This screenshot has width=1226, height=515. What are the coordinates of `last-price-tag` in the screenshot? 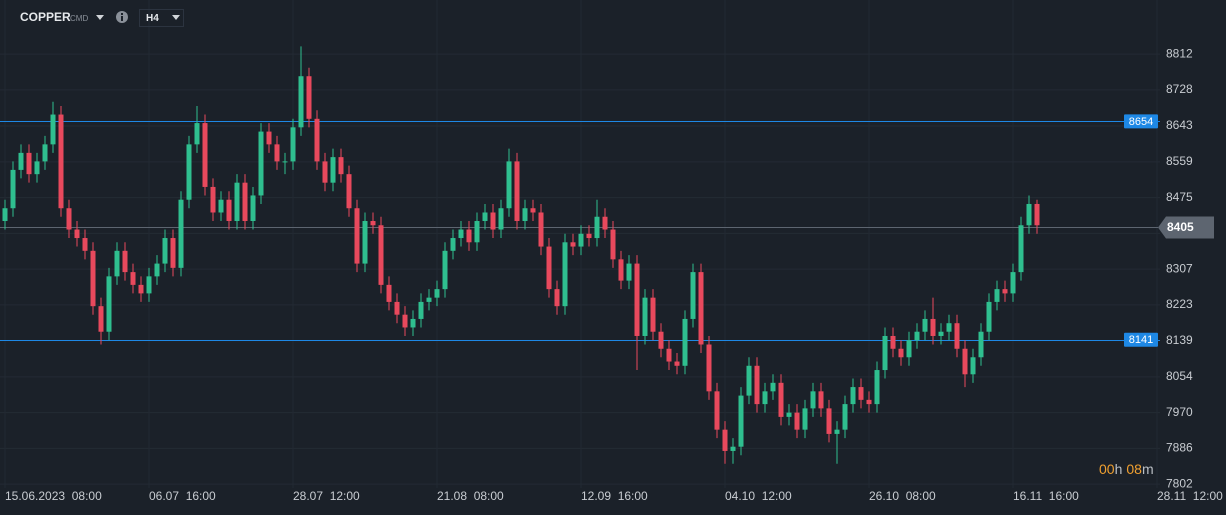 It's located at (1186, 227).